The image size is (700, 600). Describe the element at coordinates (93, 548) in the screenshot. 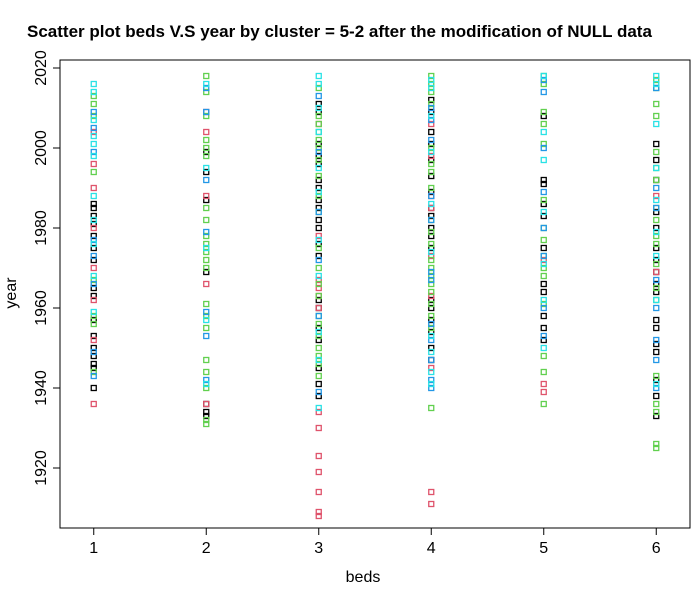

I see `x-tick-label: 1` at that location.